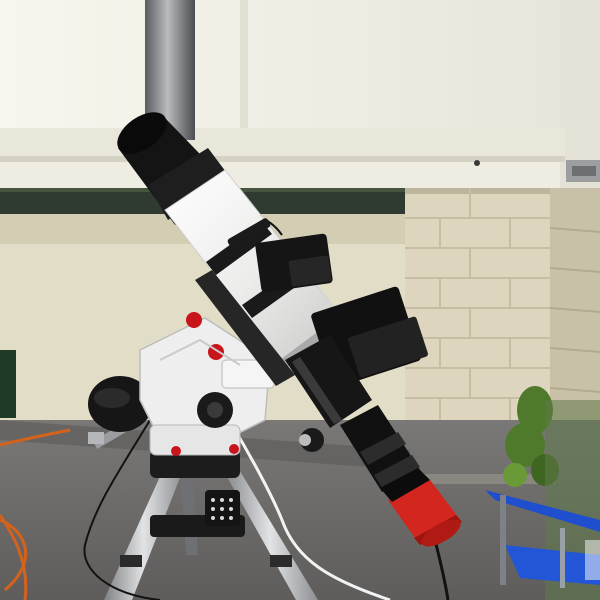  I want to click on dew-shield-aperture, so click(142, 133).